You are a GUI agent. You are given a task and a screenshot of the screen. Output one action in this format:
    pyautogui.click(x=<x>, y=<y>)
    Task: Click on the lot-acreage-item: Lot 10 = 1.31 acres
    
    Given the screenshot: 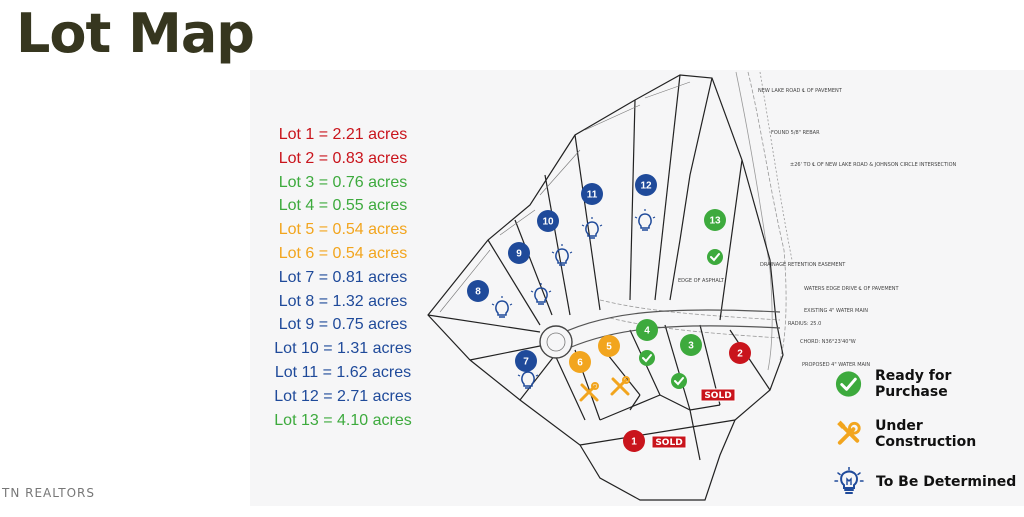 What is the action you would take?
    pyautogui.click(x=343, y=349)
    